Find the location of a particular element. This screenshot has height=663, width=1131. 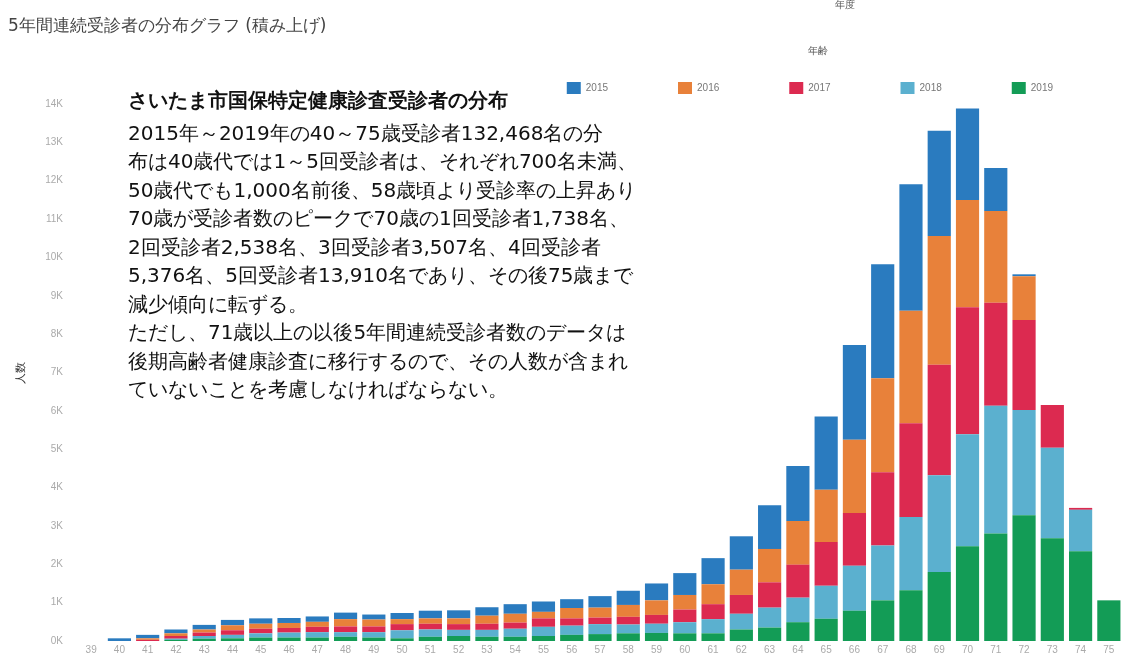

y-tick-label: 2K is located at coordinates (57, 564).